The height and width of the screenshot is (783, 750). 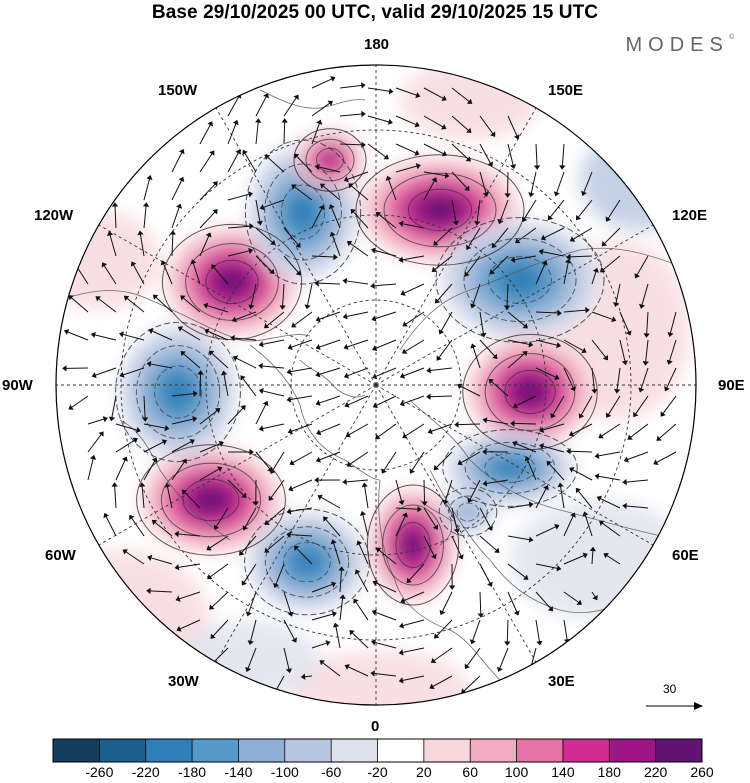 I want to click on lon-label-90e: 90E, so click(x=731, y=385).